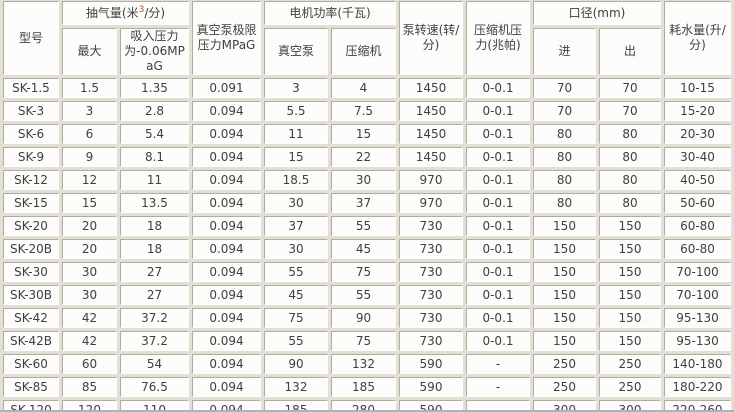  What do you see at coordinates (89, 387) in the screenshot?
I see `value-cell: 85` at bounding box center [89, 387].